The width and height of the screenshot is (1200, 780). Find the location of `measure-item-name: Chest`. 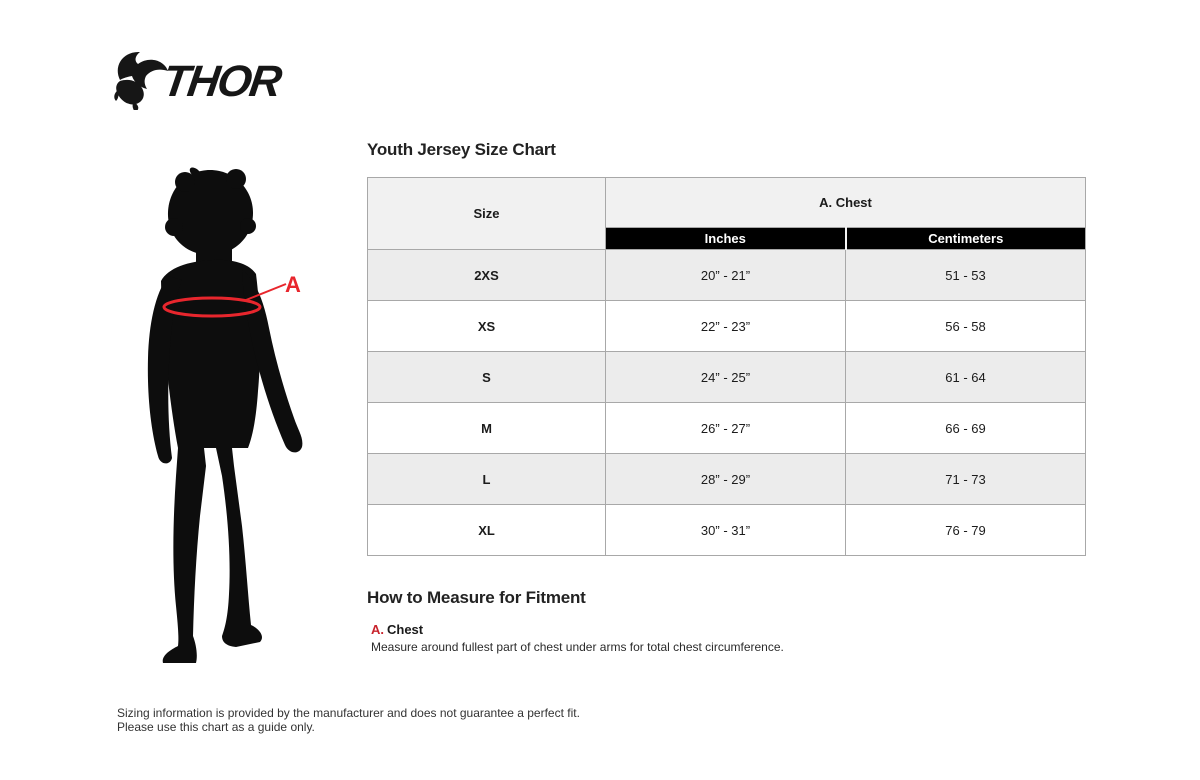

measure-item-name: Chest is located at coordinates (405, 629).